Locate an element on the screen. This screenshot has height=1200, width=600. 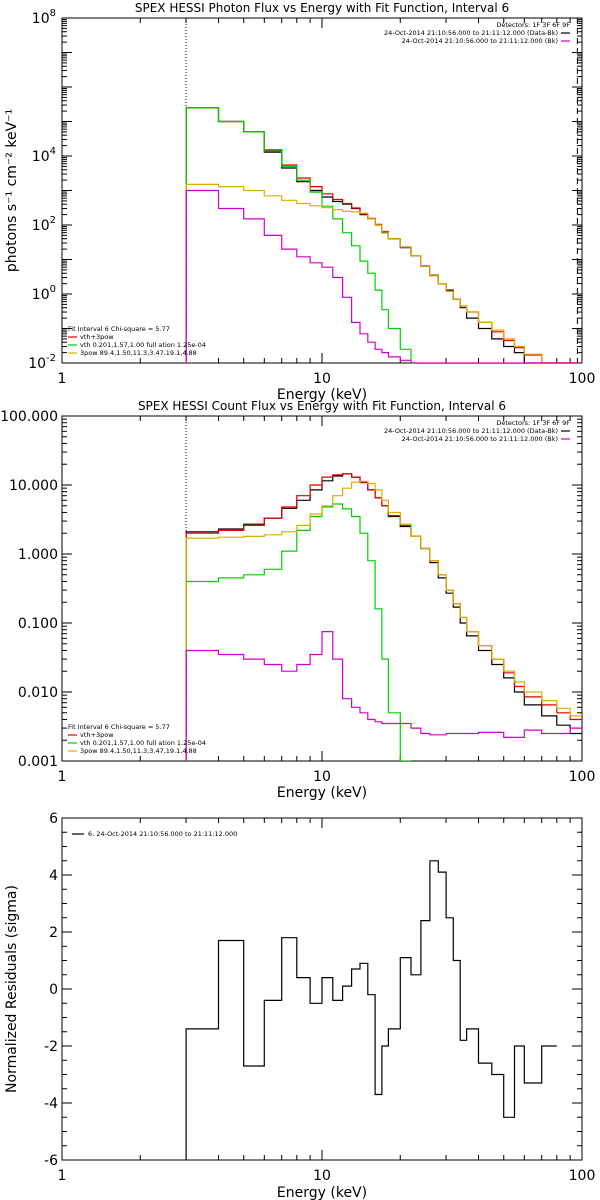
y-tick-label: 0 is located at coordinates (53, 990).